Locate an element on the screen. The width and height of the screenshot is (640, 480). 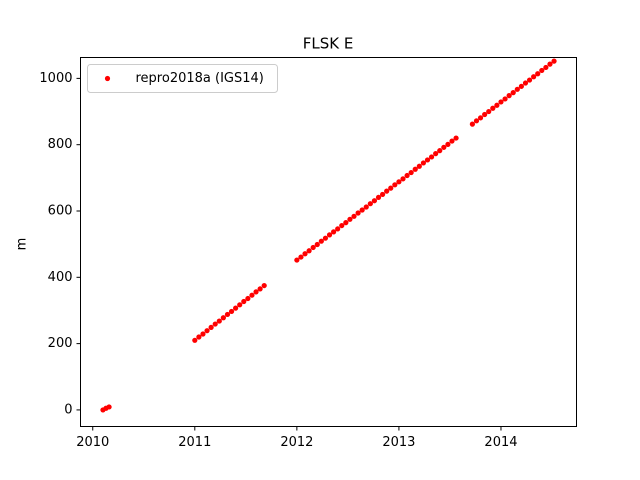
legend-label: repro2018a (IGS14) is located at coordinates (200, 78).